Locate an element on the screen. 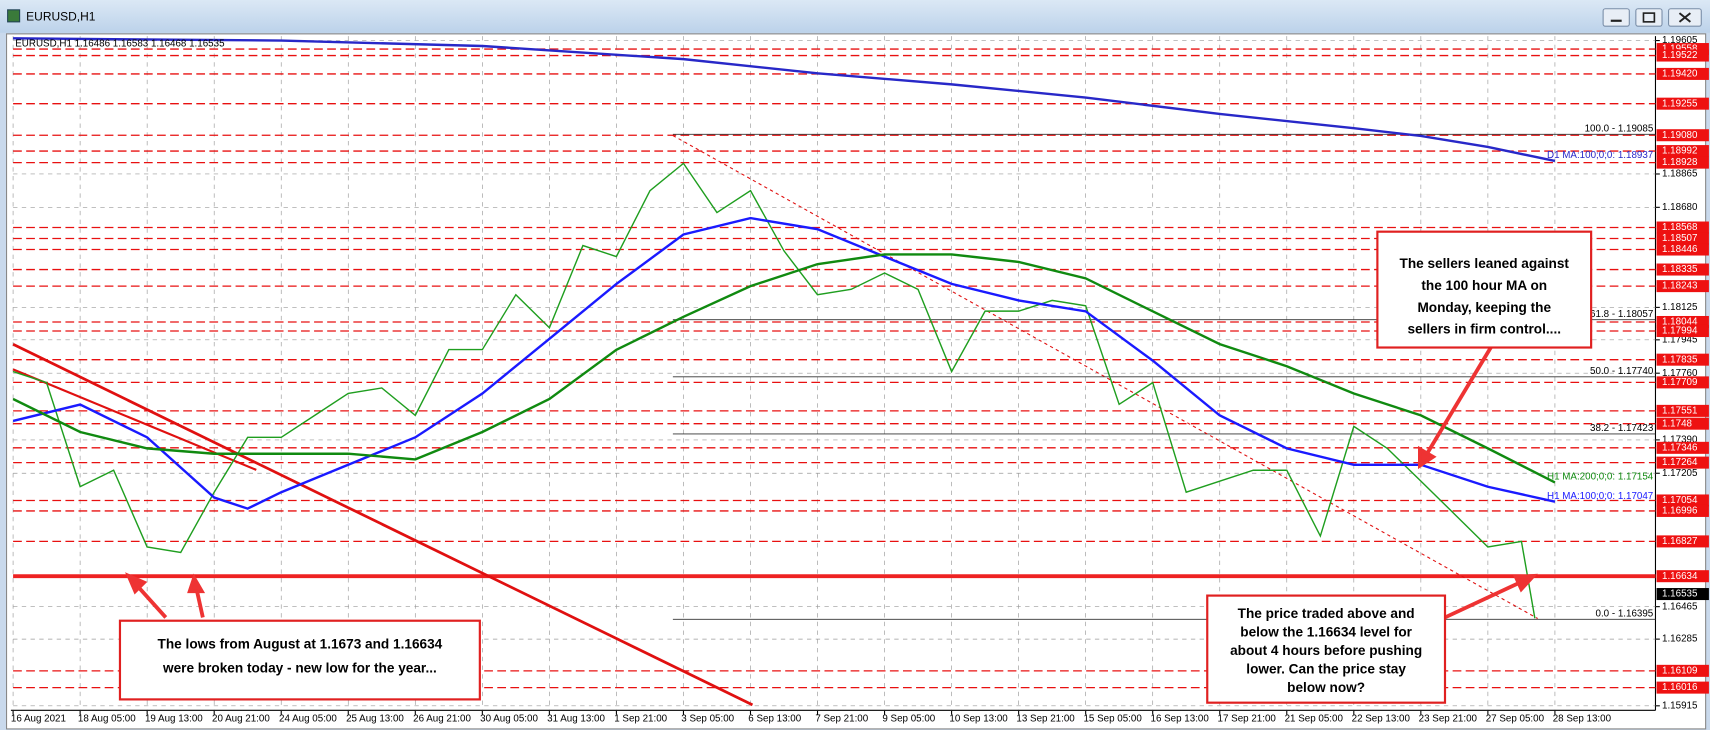 This screenshot has width=1710, height=730. x-tick-label: 21 Sep 05:00 is located at coordinates (1314, 719).